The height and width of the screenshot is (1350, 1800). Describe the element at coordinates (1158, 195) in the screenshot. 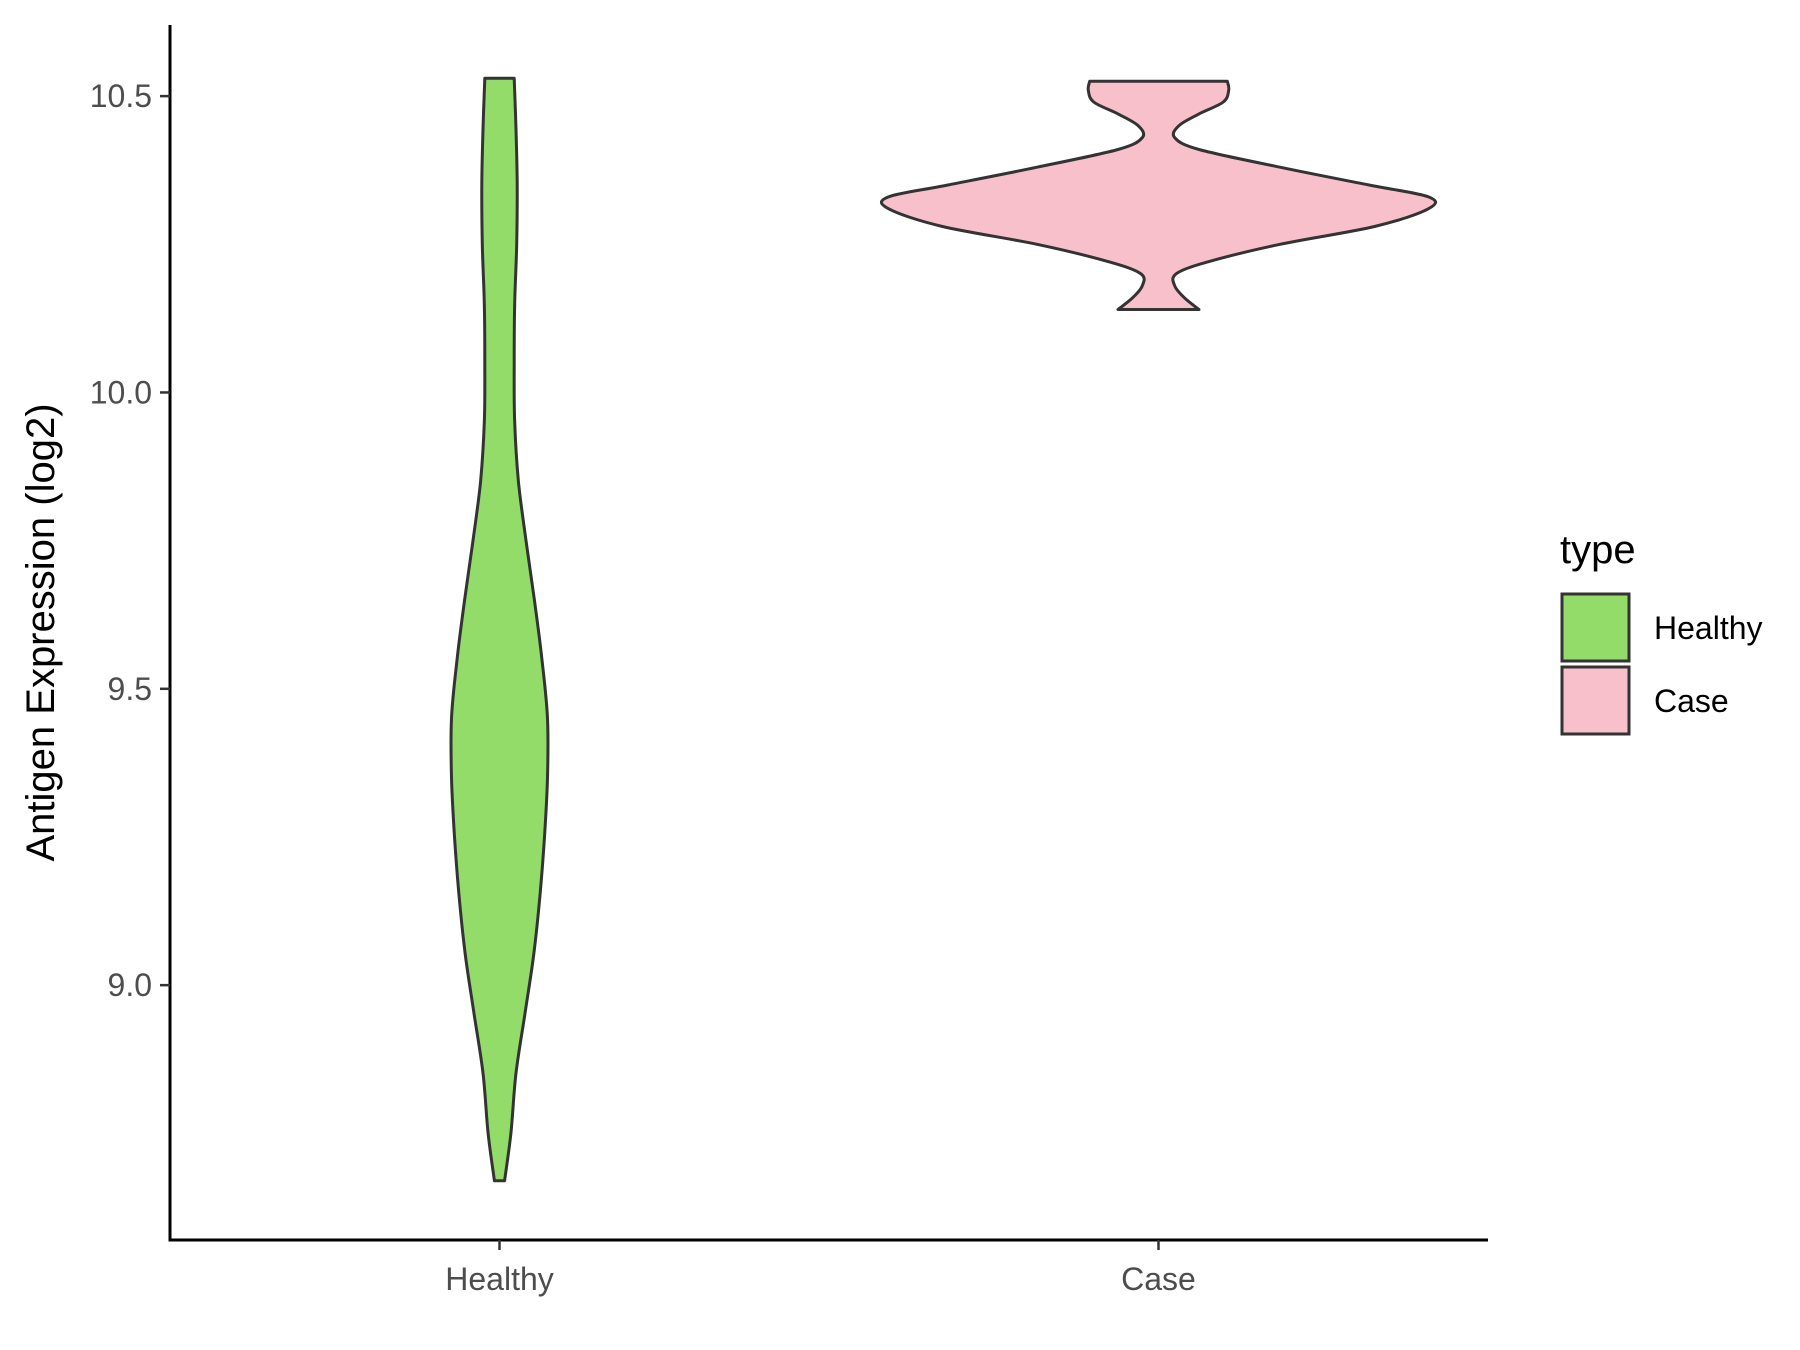

I see `violin-case` at that location.